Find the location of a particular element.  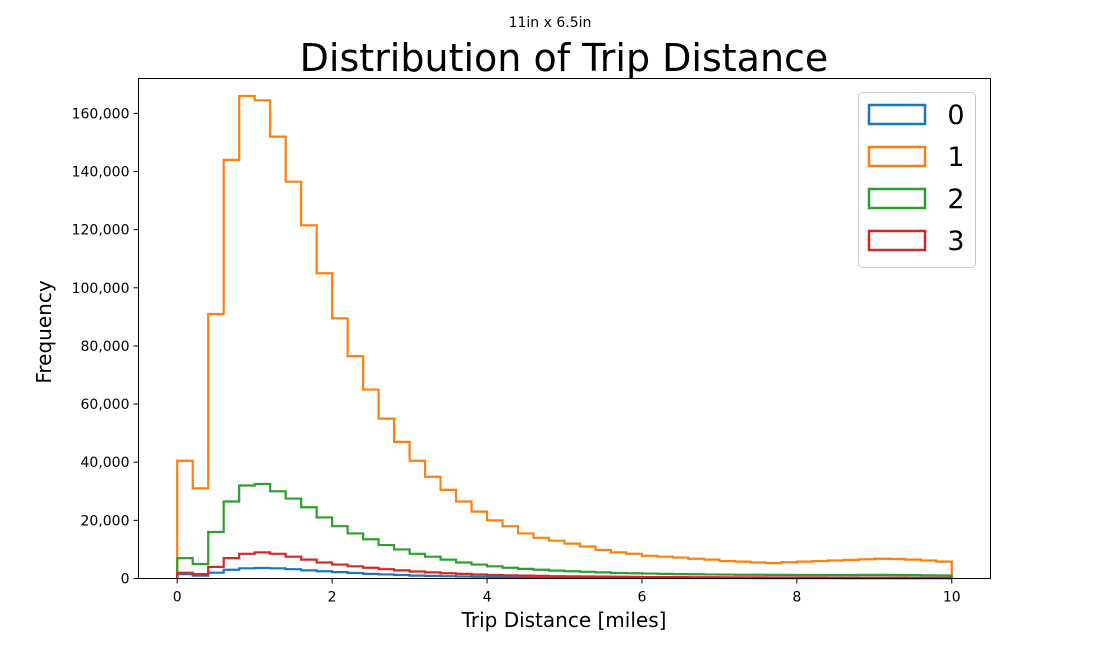

x-tick-label: 2 is located at coordinates (332, 598).